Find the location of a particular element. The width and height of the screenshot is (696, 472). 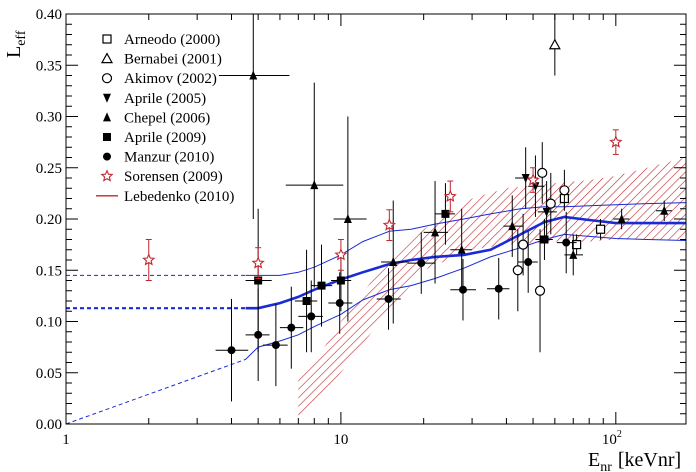

legend-swatch-sorensen is located at coordinates (107, 175).